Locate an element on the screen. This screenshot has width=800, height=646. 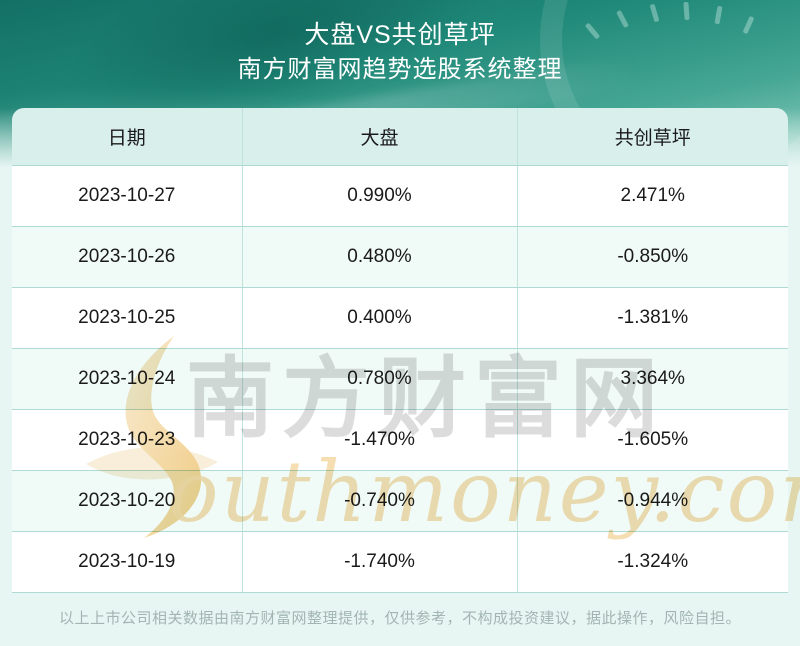
stock-value-cell: -0.850% is located at coordinates (652, 257).